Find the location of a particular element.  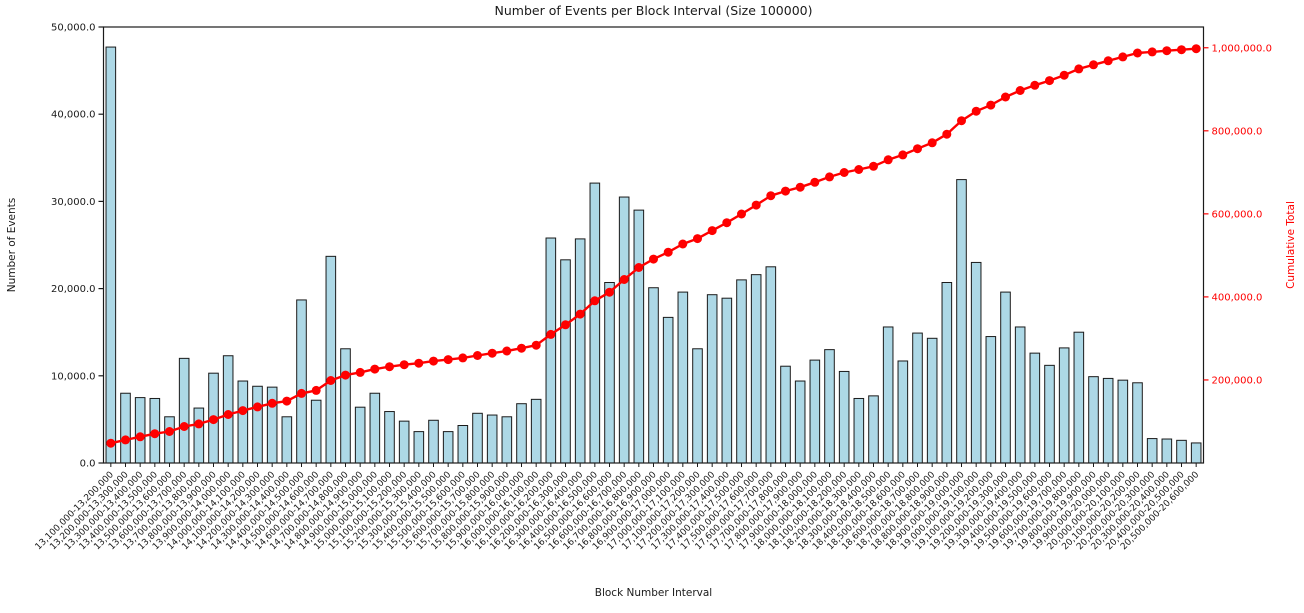

y-left-tick-label: 30,000.0 is located at coordinates (73, 202).